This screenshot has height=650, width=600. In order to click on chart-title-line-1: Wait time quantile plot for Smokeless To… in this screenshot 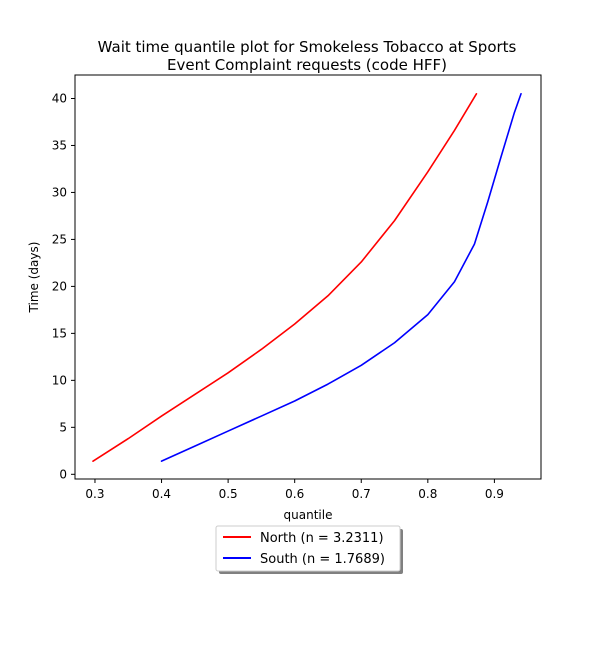, I will do `click(307, 47)`.